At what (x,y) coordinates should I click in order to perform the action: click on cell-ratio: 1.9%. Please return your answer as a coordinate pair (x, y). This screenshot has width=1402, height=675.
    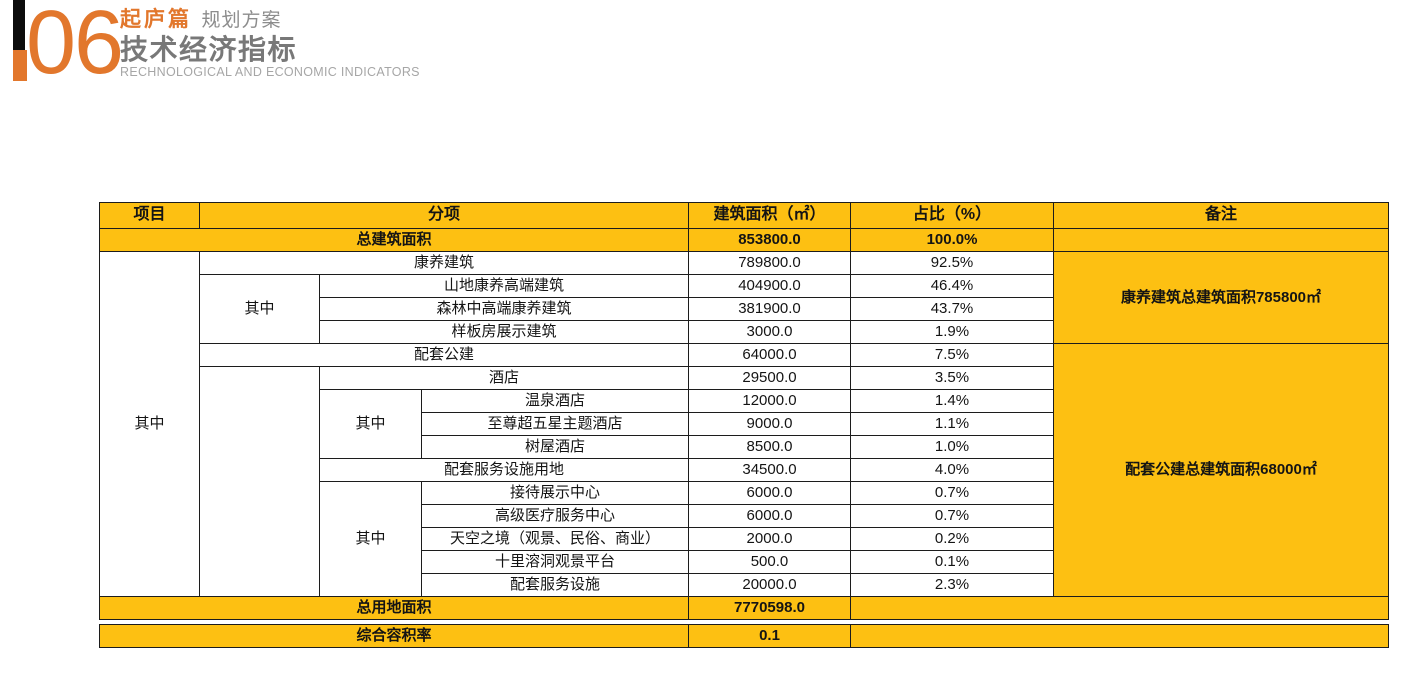
    Looking at the image, I should click on (952, 332).